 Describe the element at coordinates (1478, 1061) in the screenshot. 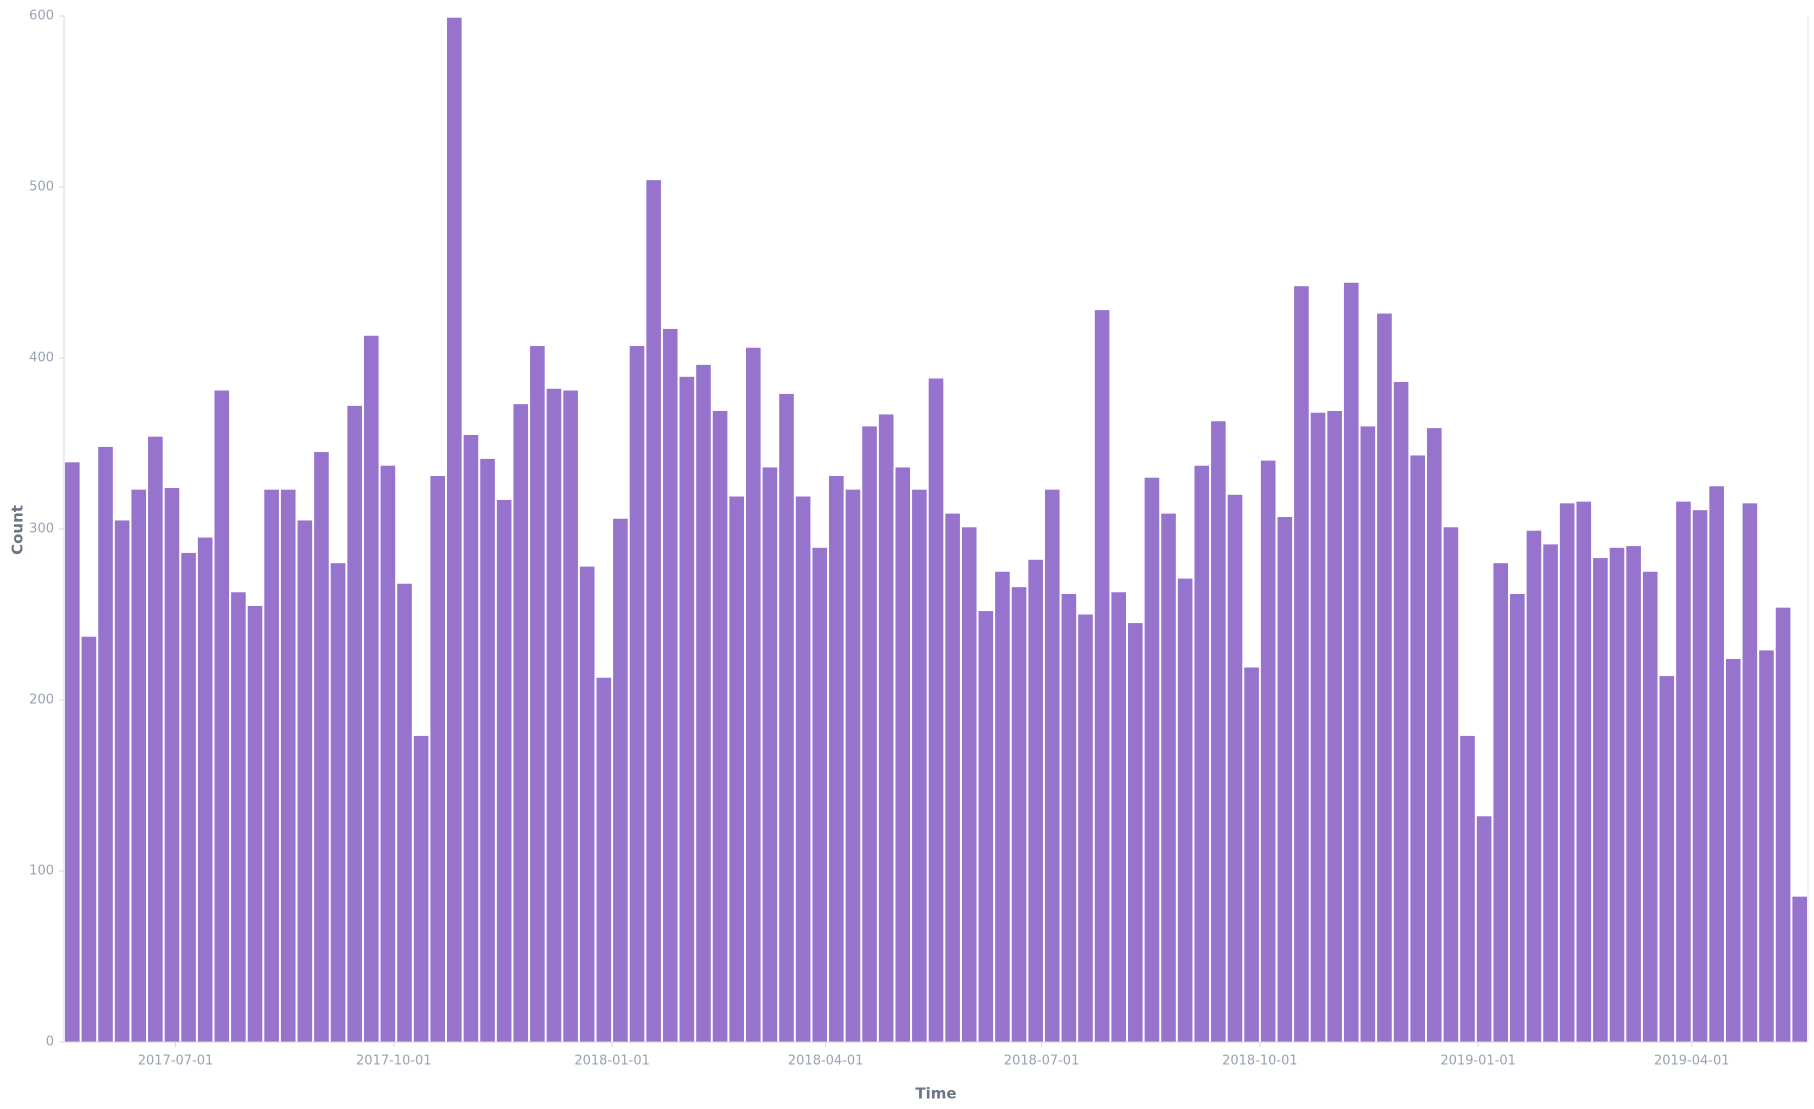

I see `x-tick-label: 2019-01-01` at that location.